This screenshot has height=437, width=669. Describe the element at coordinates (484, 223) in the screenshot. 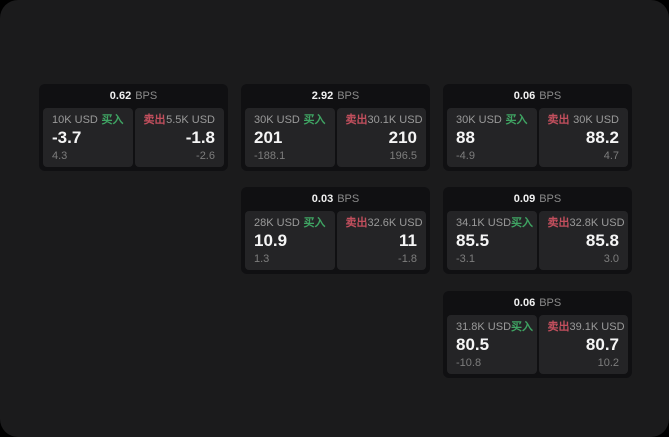

I see `buy-amount: 34.1K USD` at that location.